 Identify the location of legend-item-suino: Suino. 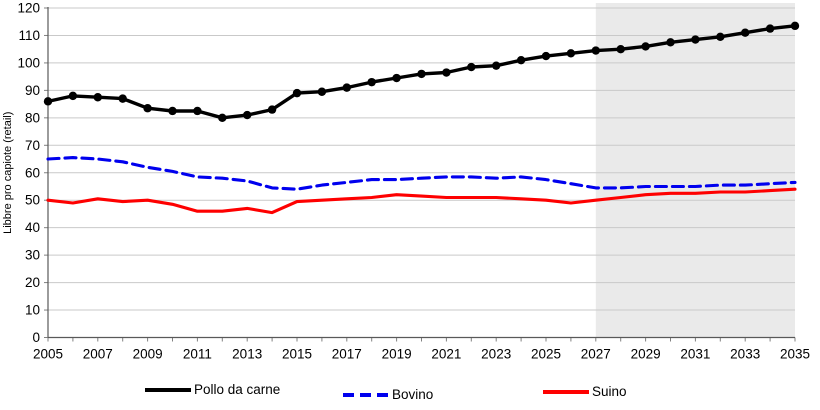
(585, 391).